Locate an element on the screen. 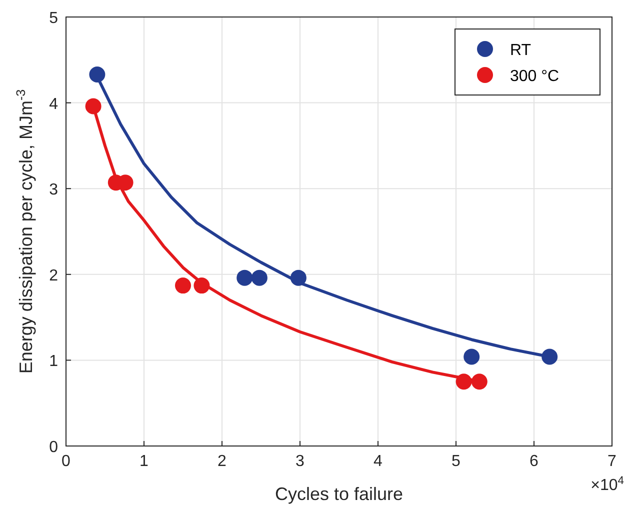 The image size is (629, 516). legend-label: RT is located at coordinates (521, 50).